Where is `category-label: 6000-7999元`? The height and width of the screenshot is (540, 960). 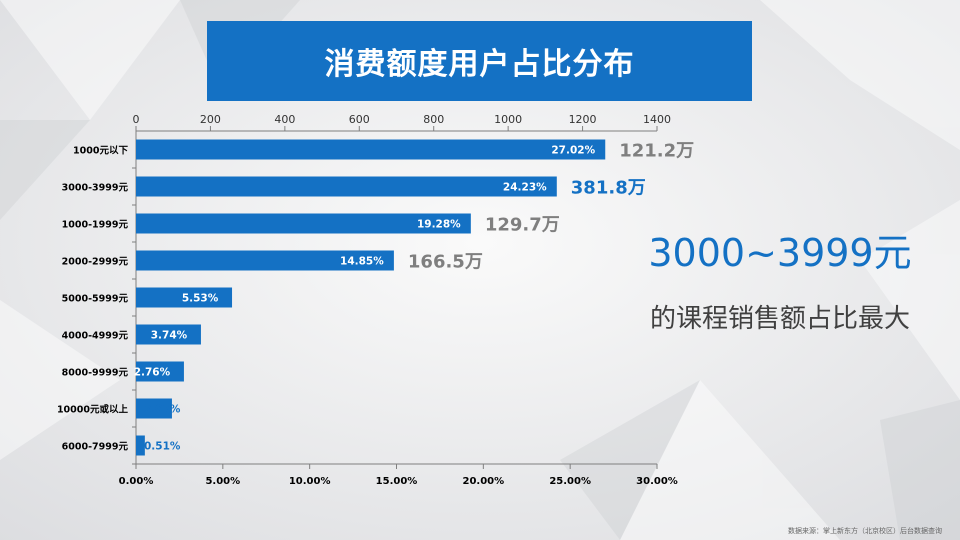 category-label: 6000-7999元 is located at coordinates (95, 447).